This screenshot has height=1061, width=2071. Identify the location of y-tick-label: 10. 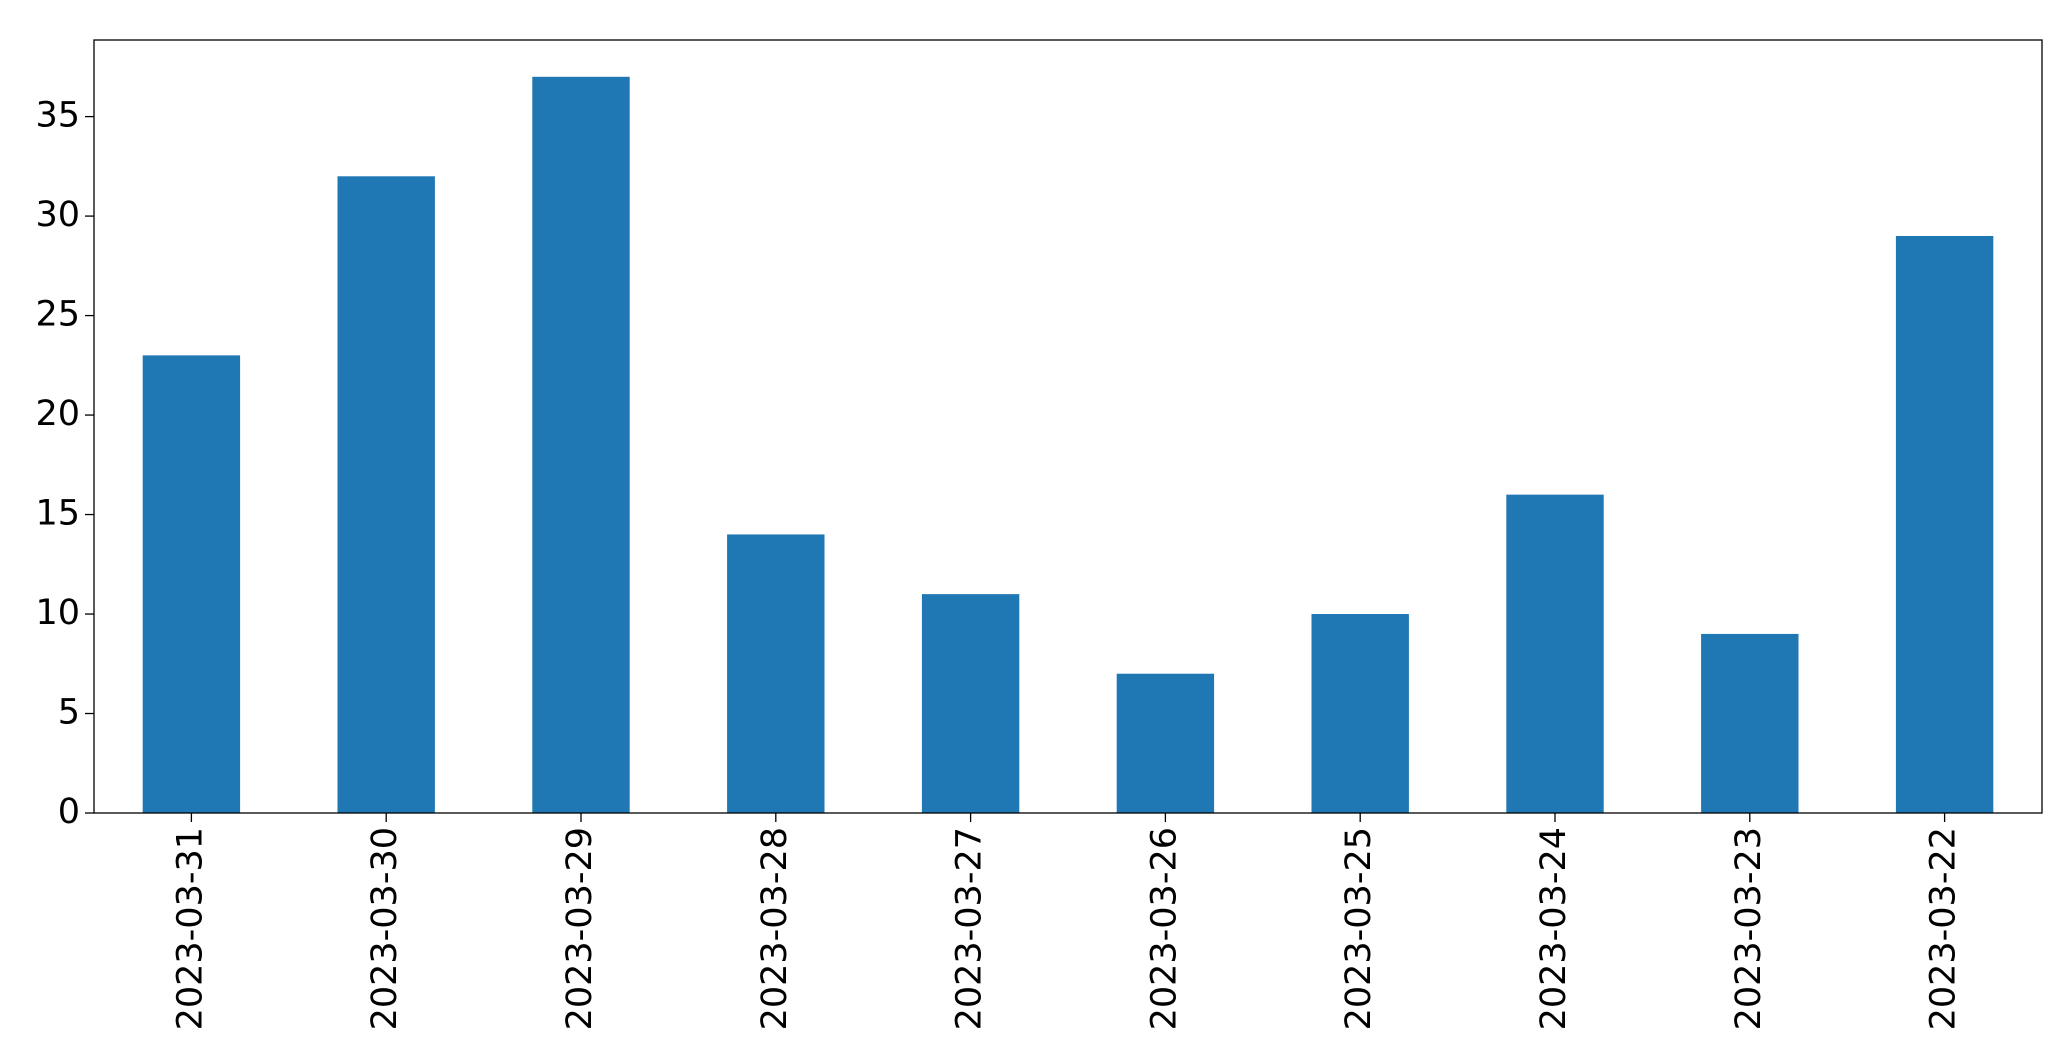
(57, 613).